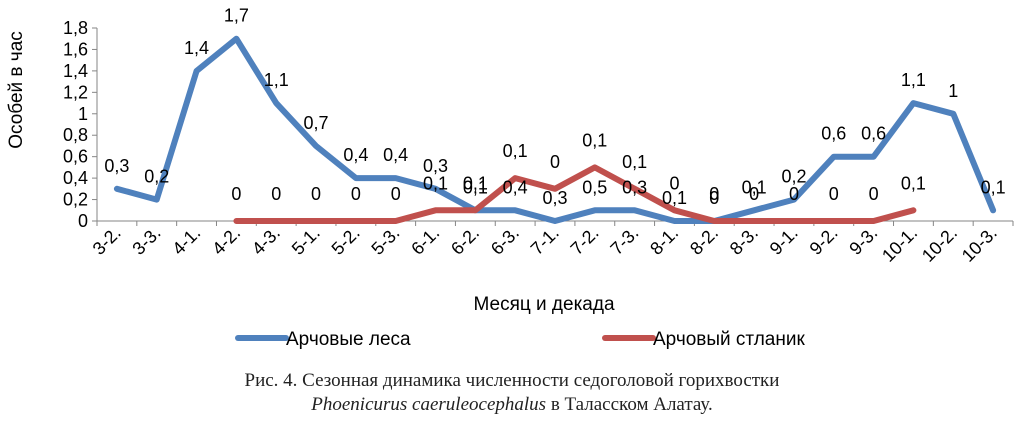  Describe the element at coordinates (75, 71) in the screenshot. I see `y-tick-label: 1,4` at that location.